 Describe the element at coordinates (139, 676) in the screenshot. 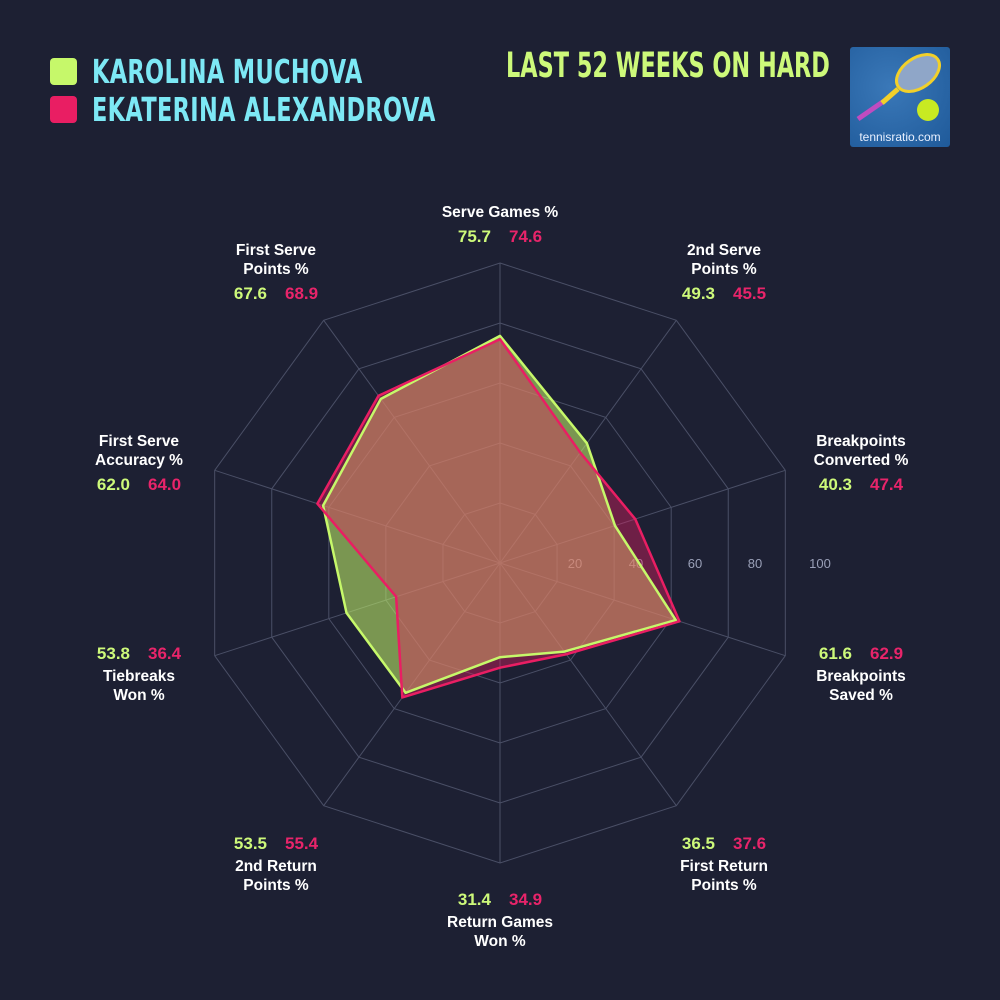

I see `axis-name-line: Tiebreaks` at that location.